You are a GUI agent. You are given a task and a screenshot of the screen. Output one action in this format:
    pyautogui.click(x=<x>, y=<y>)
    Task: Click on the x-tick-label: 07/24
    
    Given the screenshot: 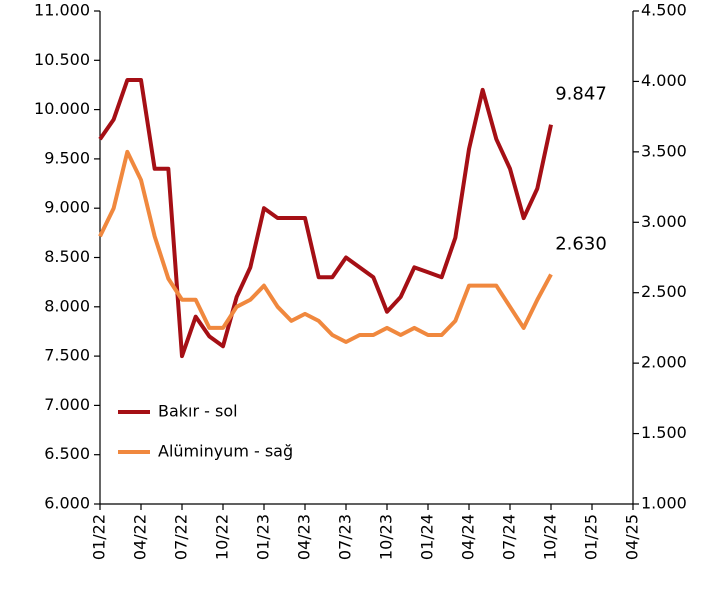 What is the action you would take?
    pyautogui.click(x=509, y=537)
    